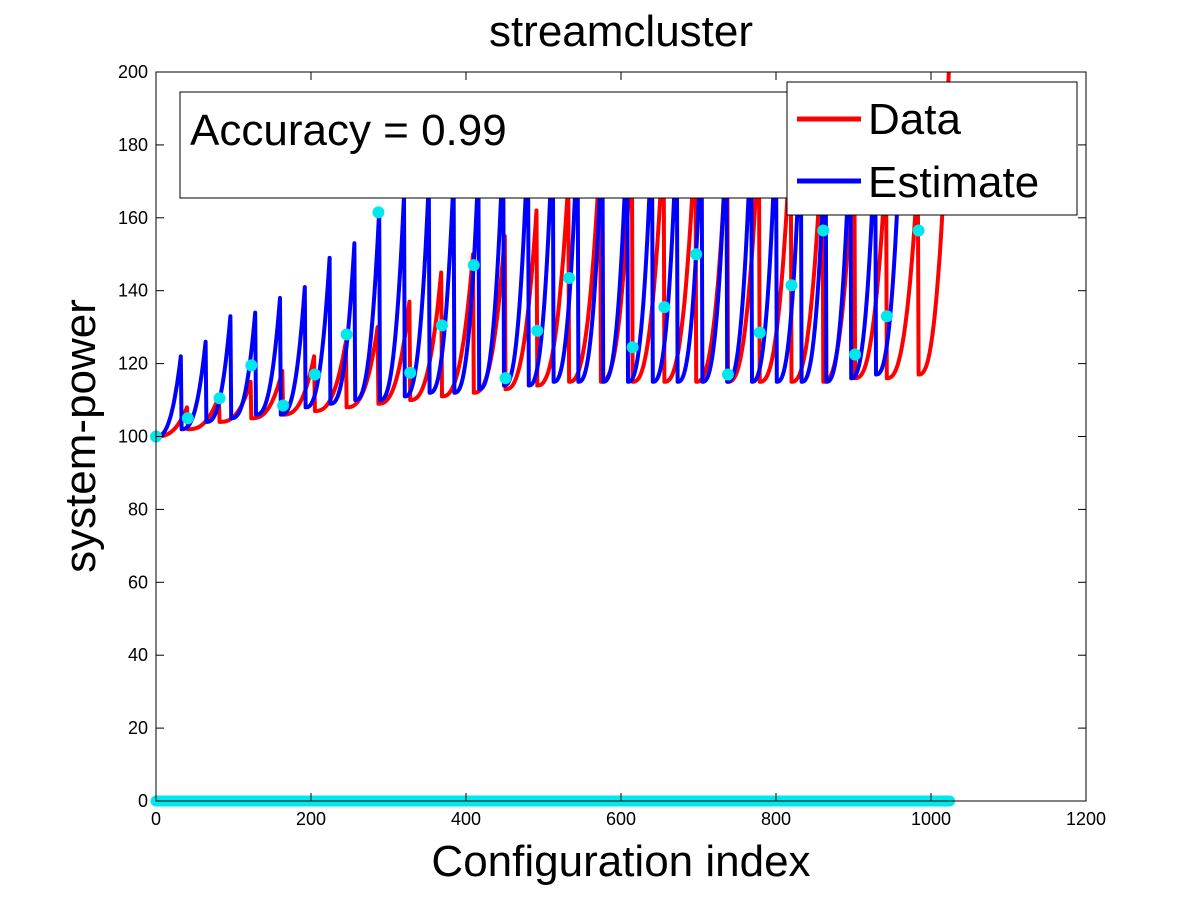 The image size is (1200, 900). Describe the element at coordinates (621, 31) in the screenshot. I see `chart-title: streamcluster` at that location.